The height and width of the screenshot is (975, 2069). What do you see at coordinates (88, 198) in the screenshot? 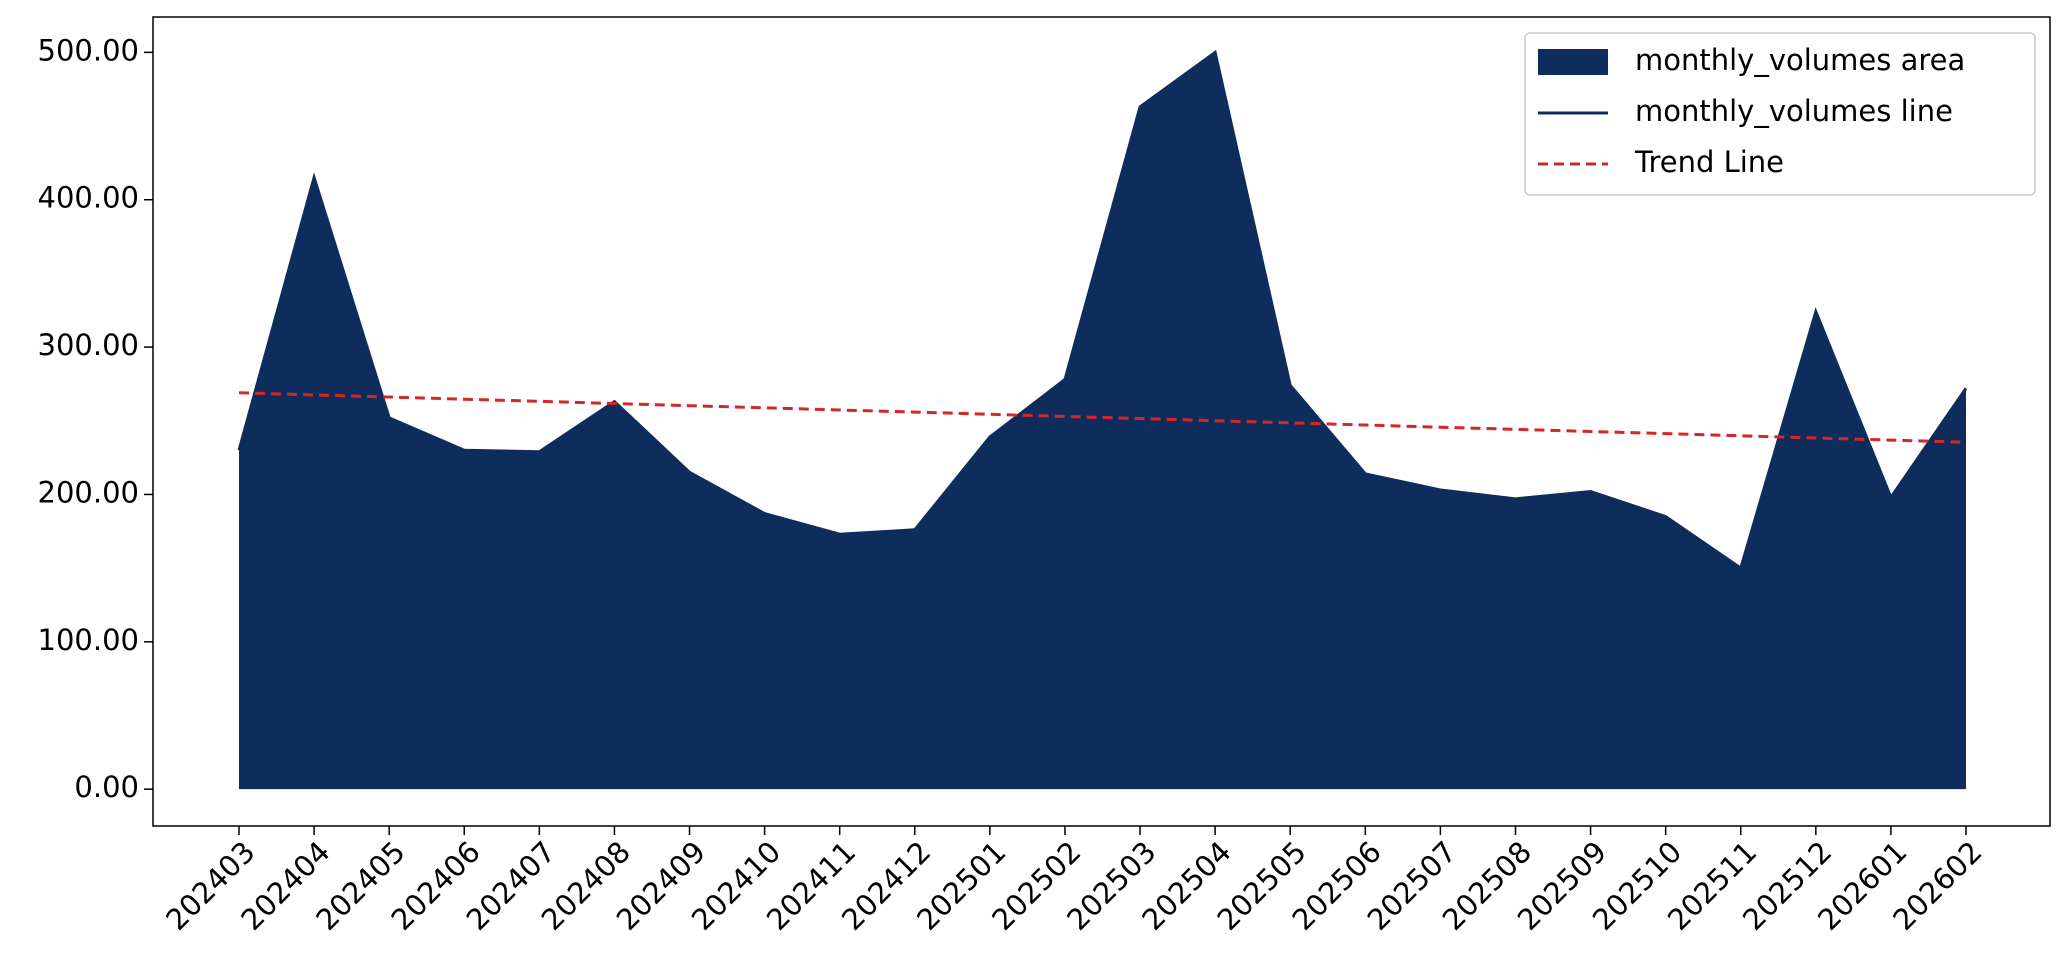
I see `y-tick-label: 400.00` at bounding box center [88, 198].